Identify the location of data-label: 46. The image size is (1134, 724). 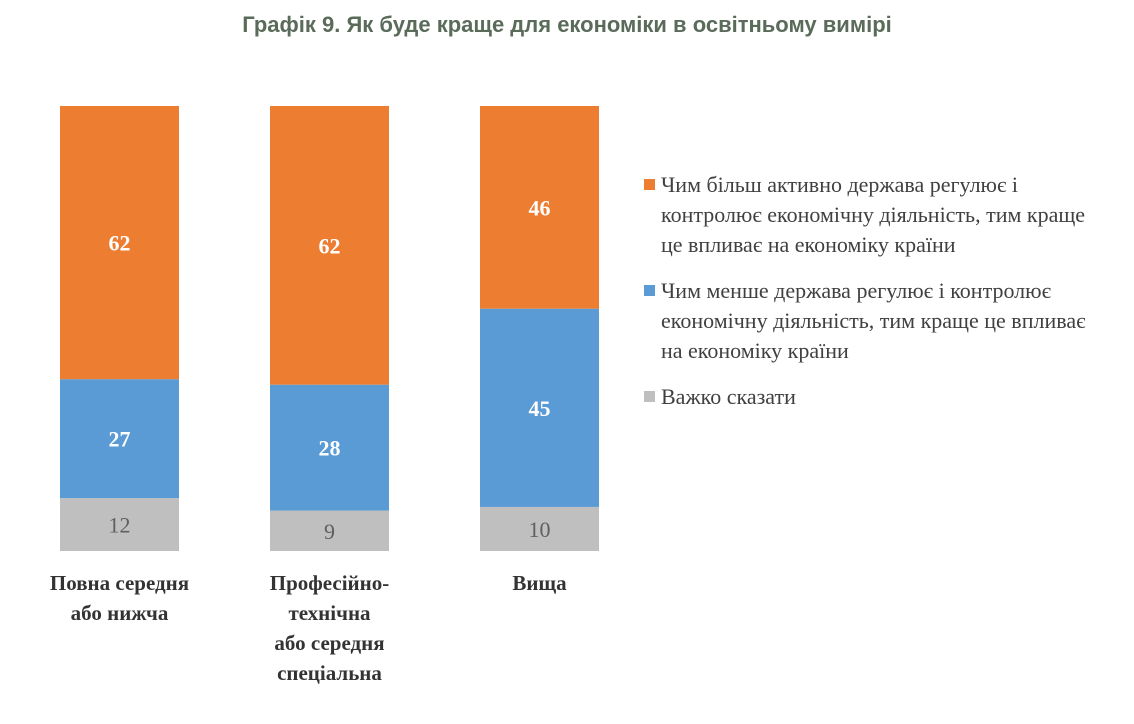
(540, 207).